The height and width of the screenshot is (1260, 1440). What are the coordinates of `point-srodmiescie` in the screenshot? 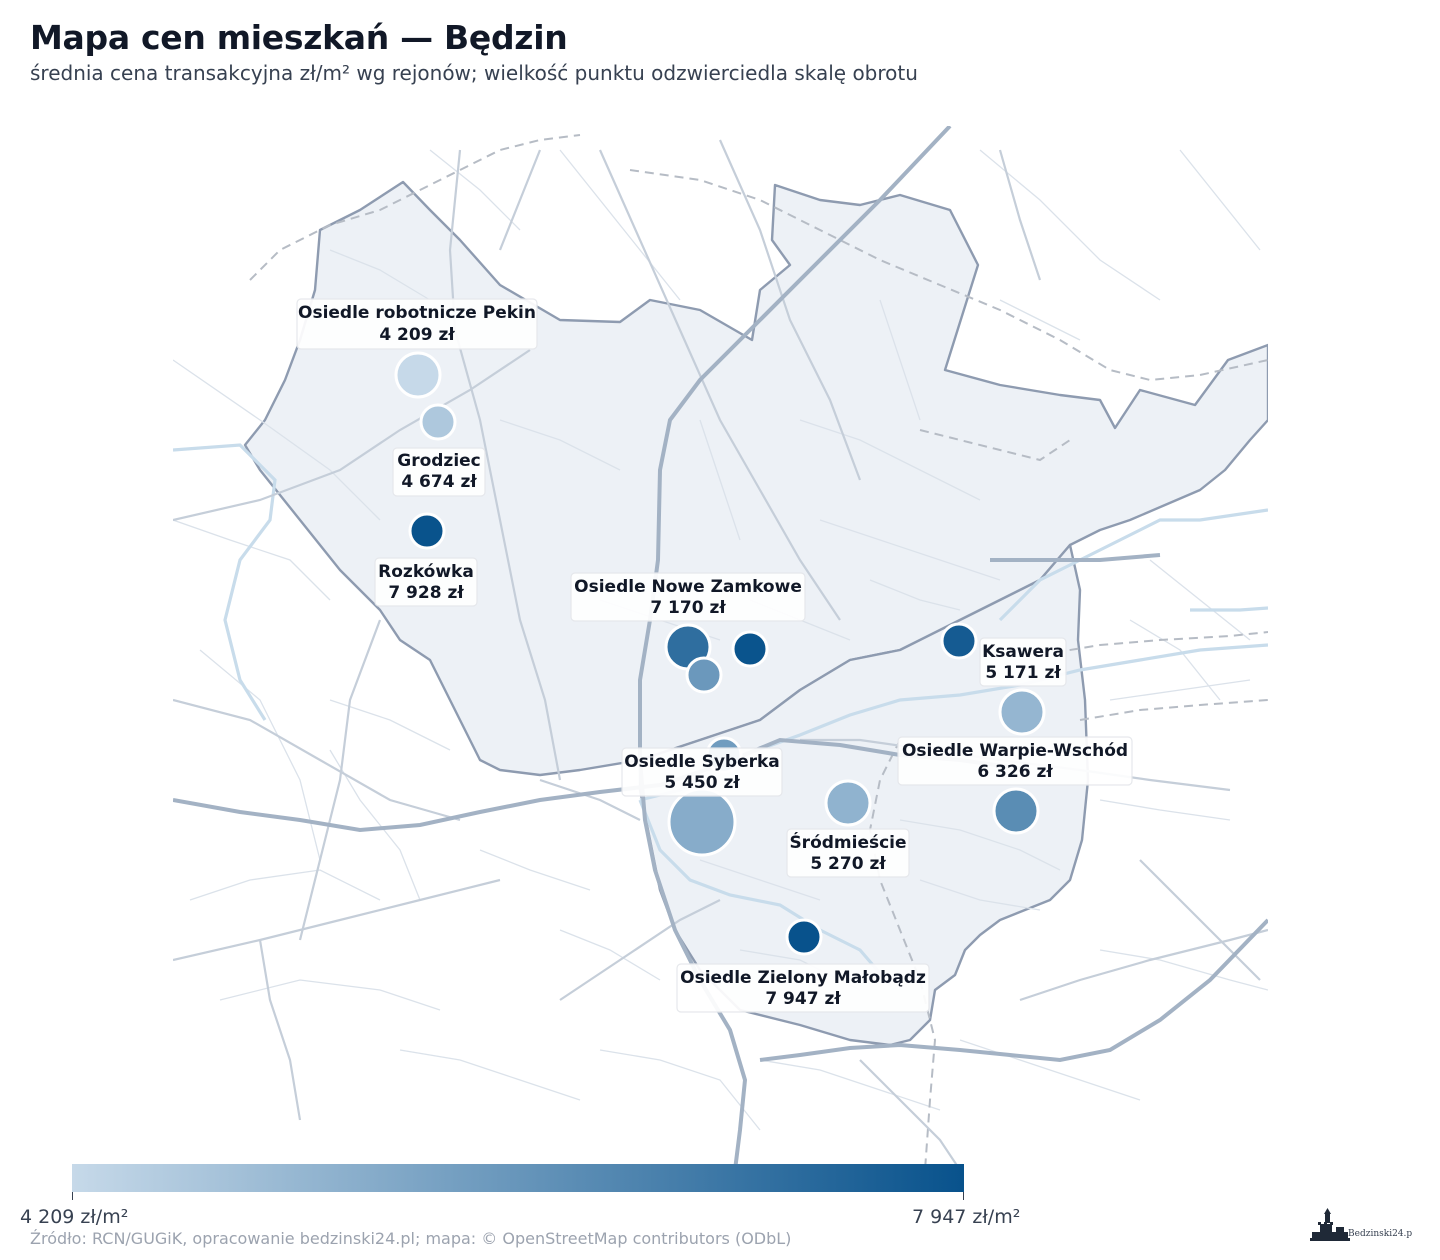 It's located at (848, 803).